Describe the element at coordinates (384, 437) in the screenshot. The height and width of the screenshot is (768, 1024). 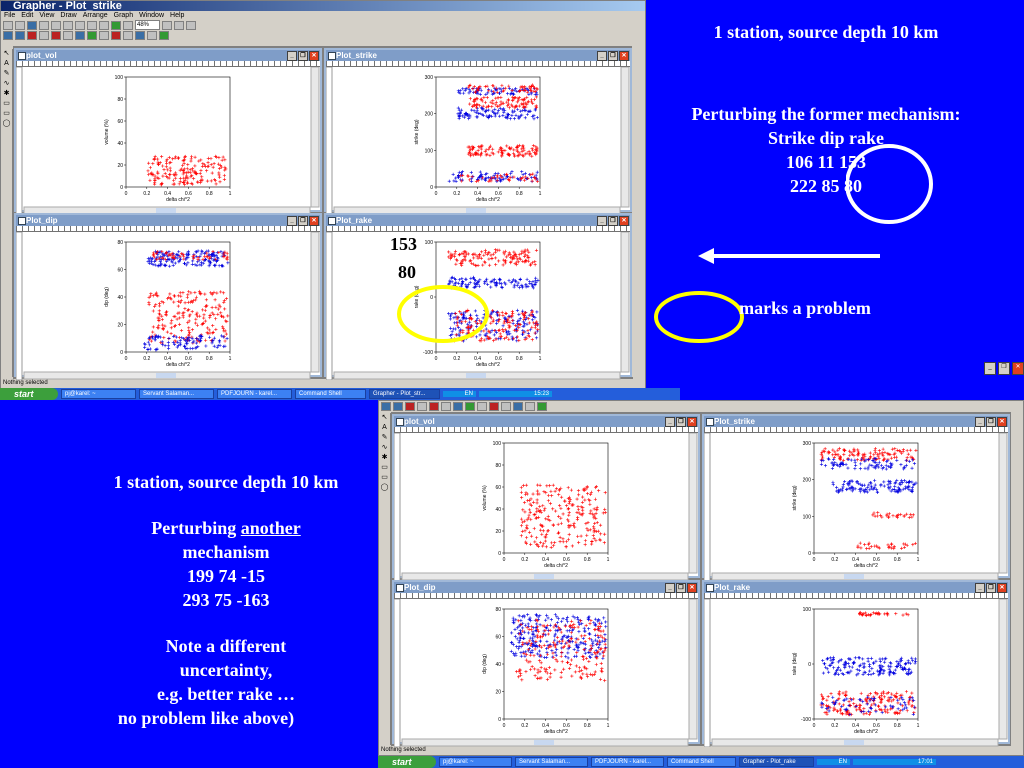
I see `pen-tool-icon: ✎` at that location.